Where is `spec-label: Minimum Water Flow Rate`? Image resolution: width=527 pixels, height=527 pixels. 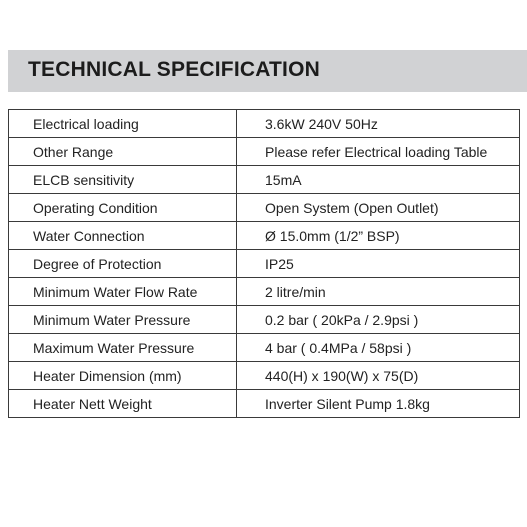 spec-label: Minimum Water Flow Rate is located at coordinates (122, 291).